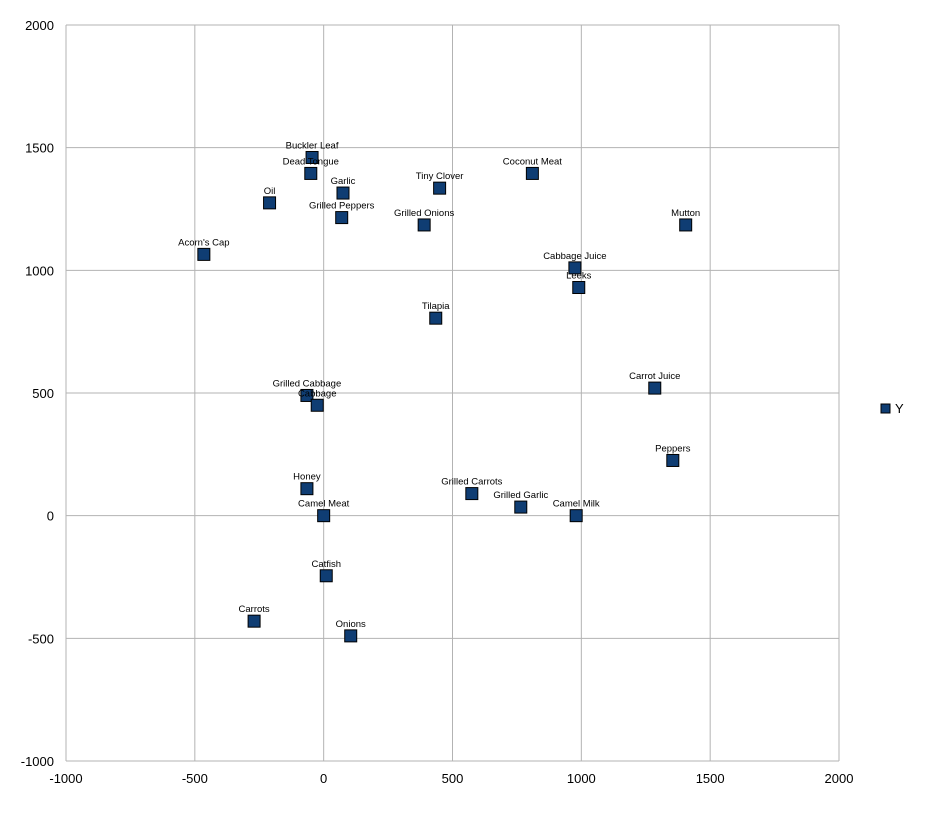  Describe the element at coordinates (436, 306) in the screenshot. I see `data-label: Tilapia` at that location.